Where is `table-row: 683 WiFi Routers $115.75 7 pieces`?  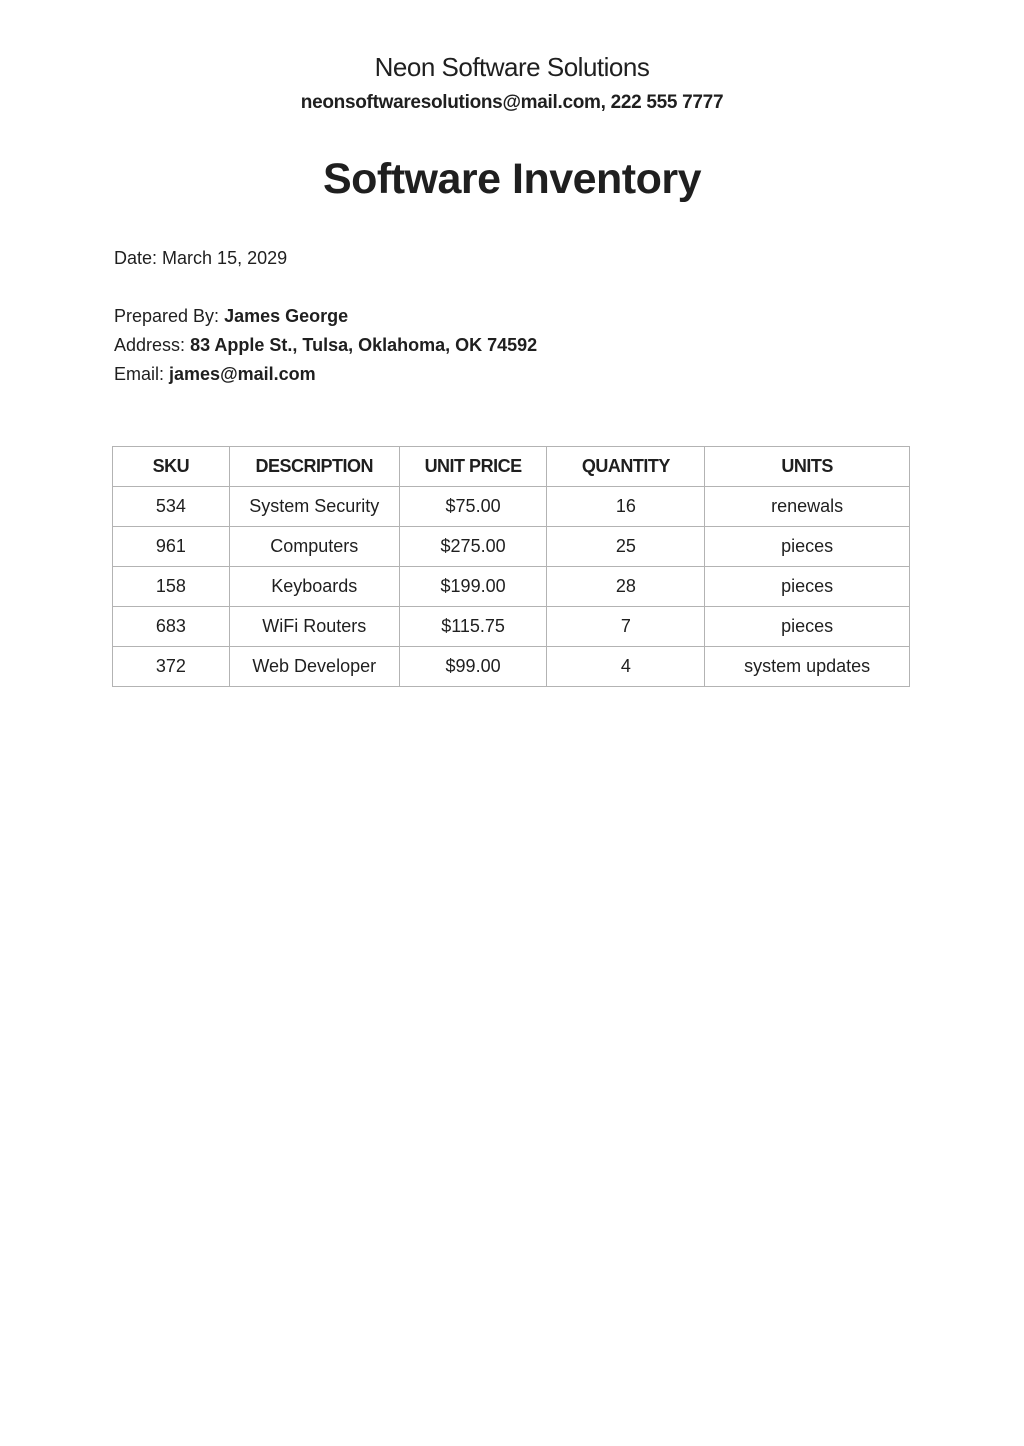
table-row: 683 WiFi Routers $115.75 7 pieces is located at coordinates (511, 626).